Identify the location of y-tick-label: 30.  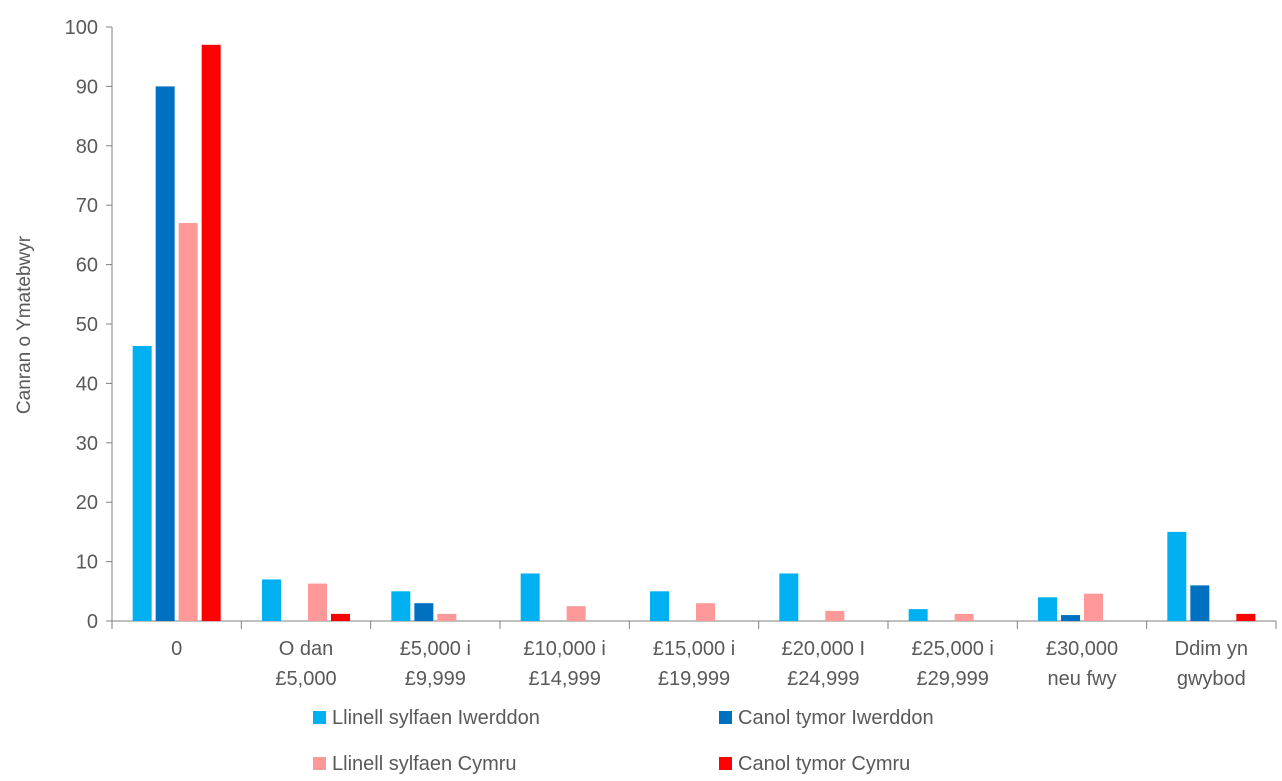
(87, 444).